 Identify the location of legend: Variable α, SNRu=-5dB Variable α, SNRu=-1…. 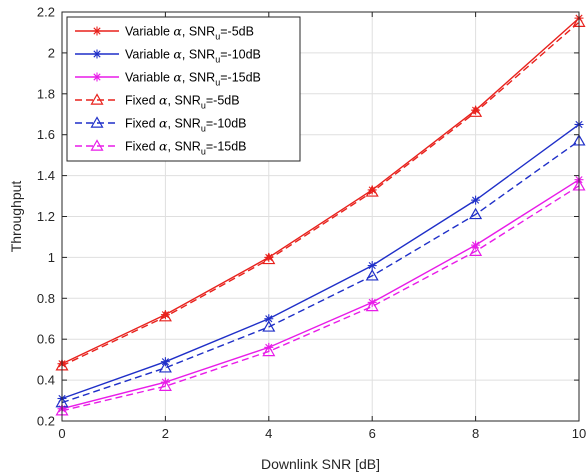
(183, 89).